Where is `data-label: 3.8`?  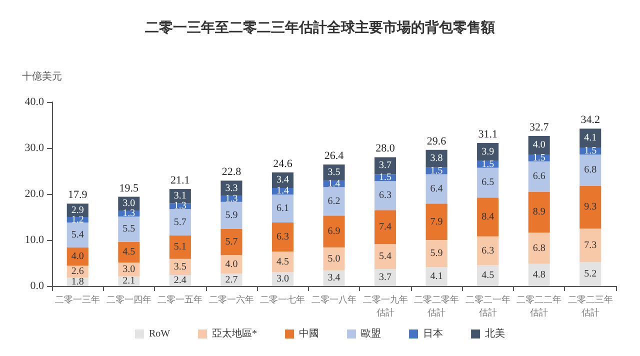
data-label: 3.8 is located at coordinates (436, 158).